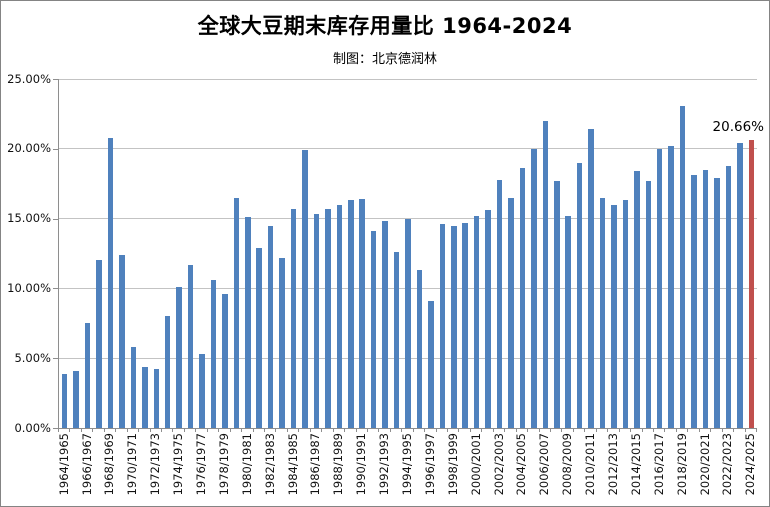 This screenshot has width=770, height=507. I want to click on bar-2024-2025, so click(751, 283).